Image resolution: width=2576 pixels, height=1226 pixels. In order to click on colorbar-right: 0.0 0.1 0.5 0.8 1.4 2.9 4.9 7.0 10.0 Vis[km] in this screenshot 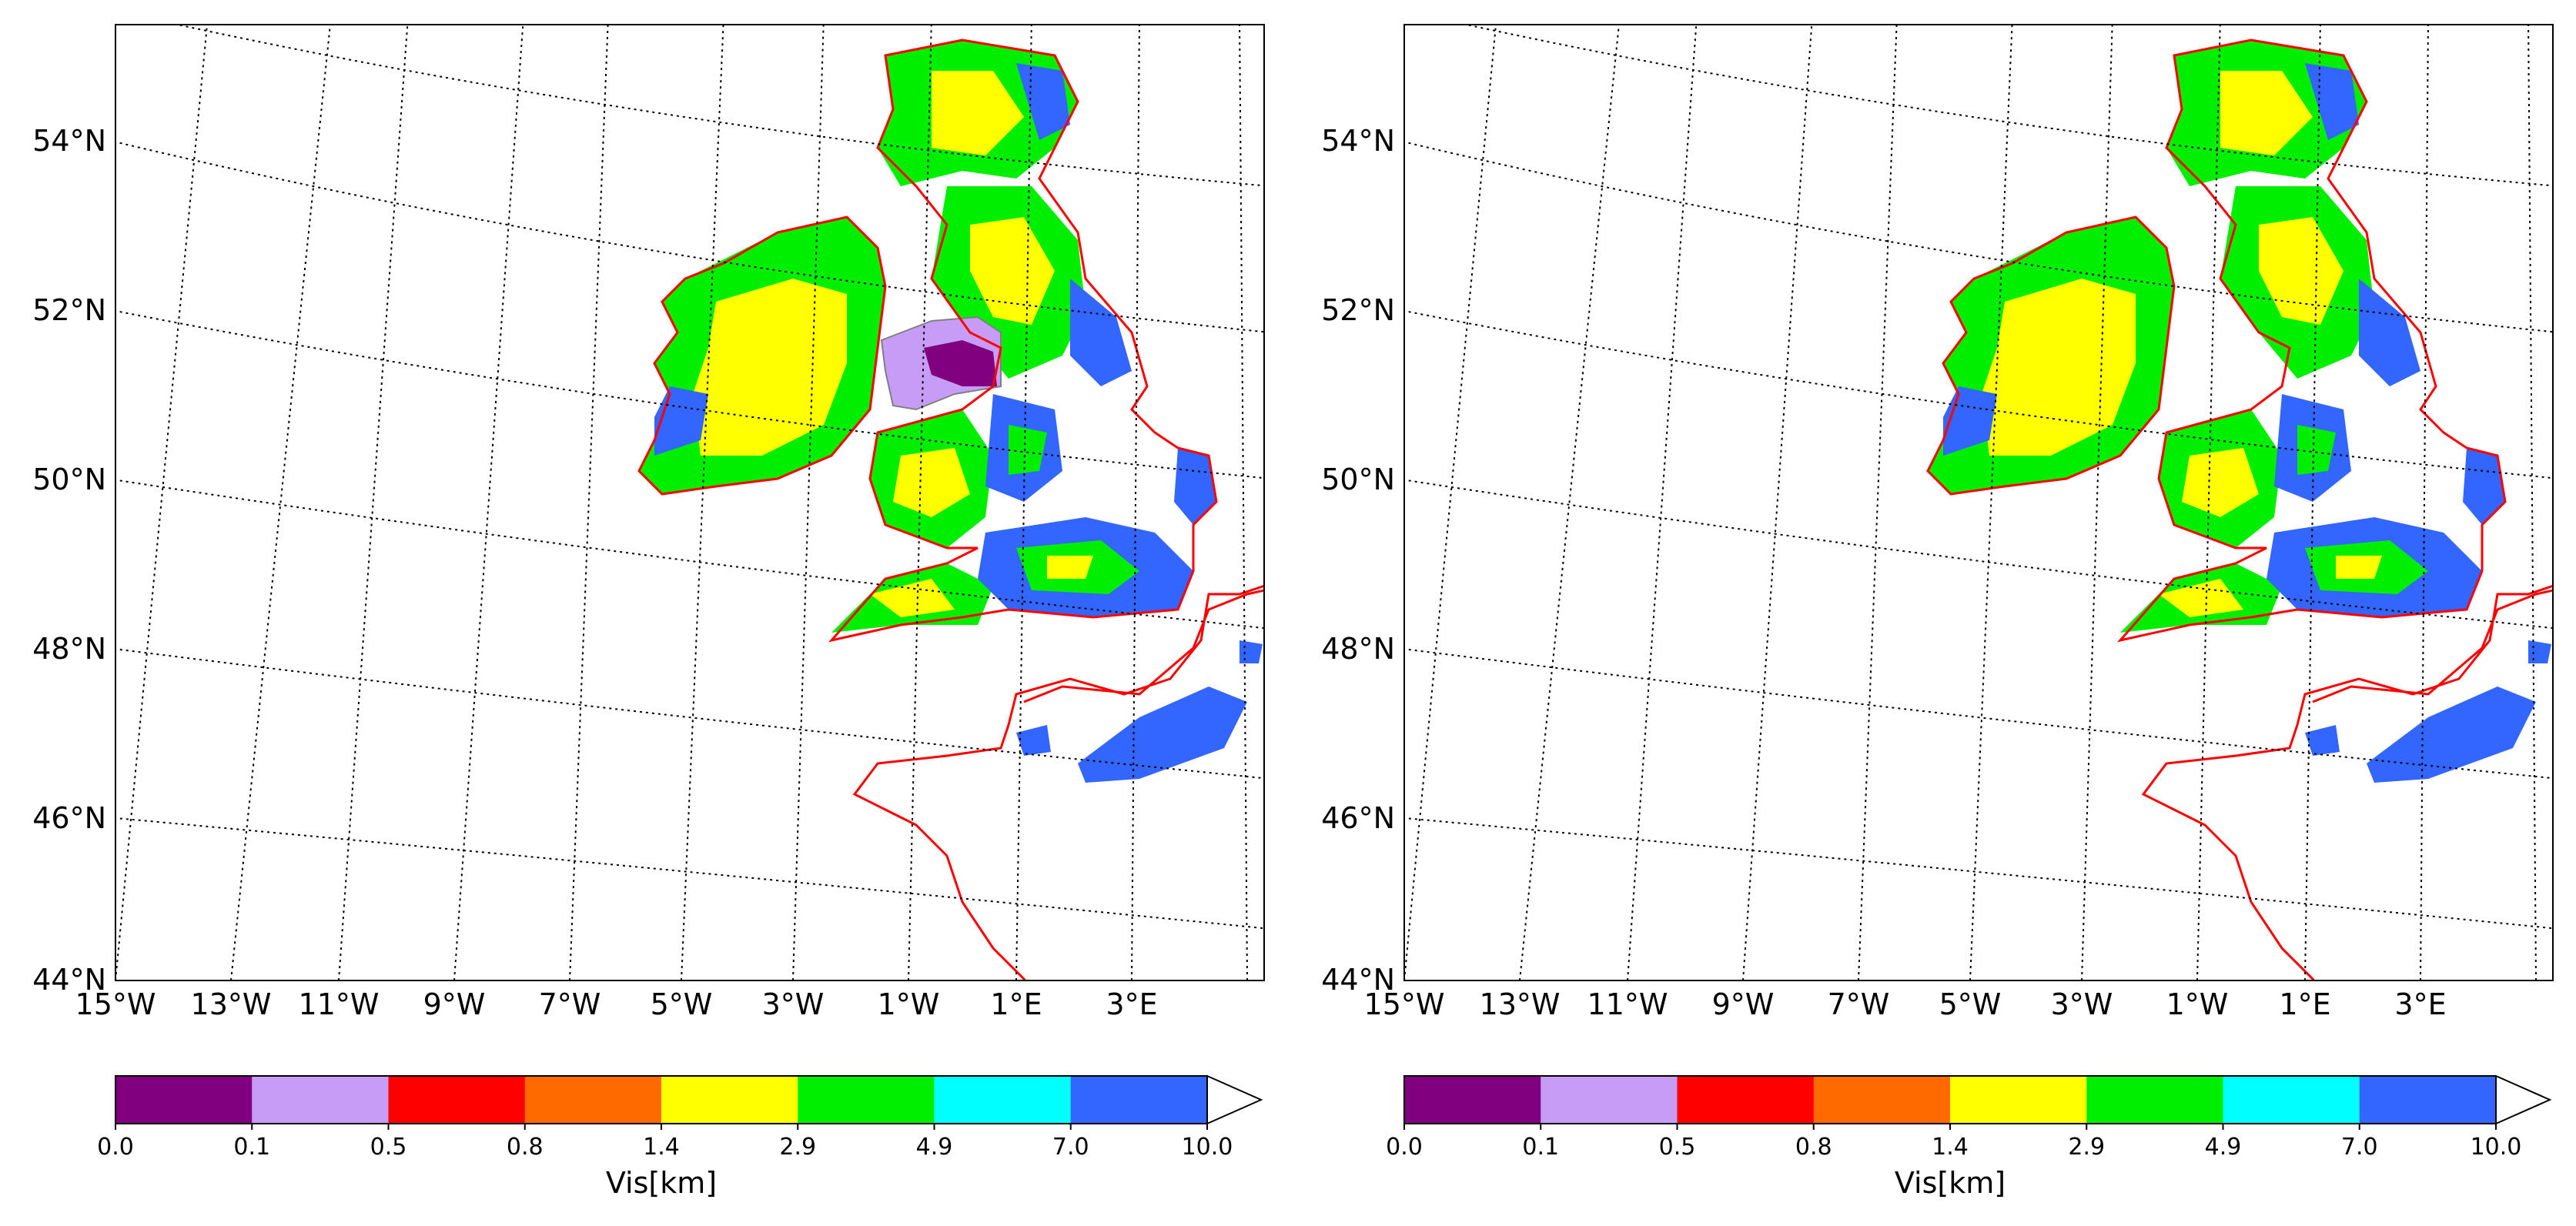, I will do `click(1969, 1137)`.